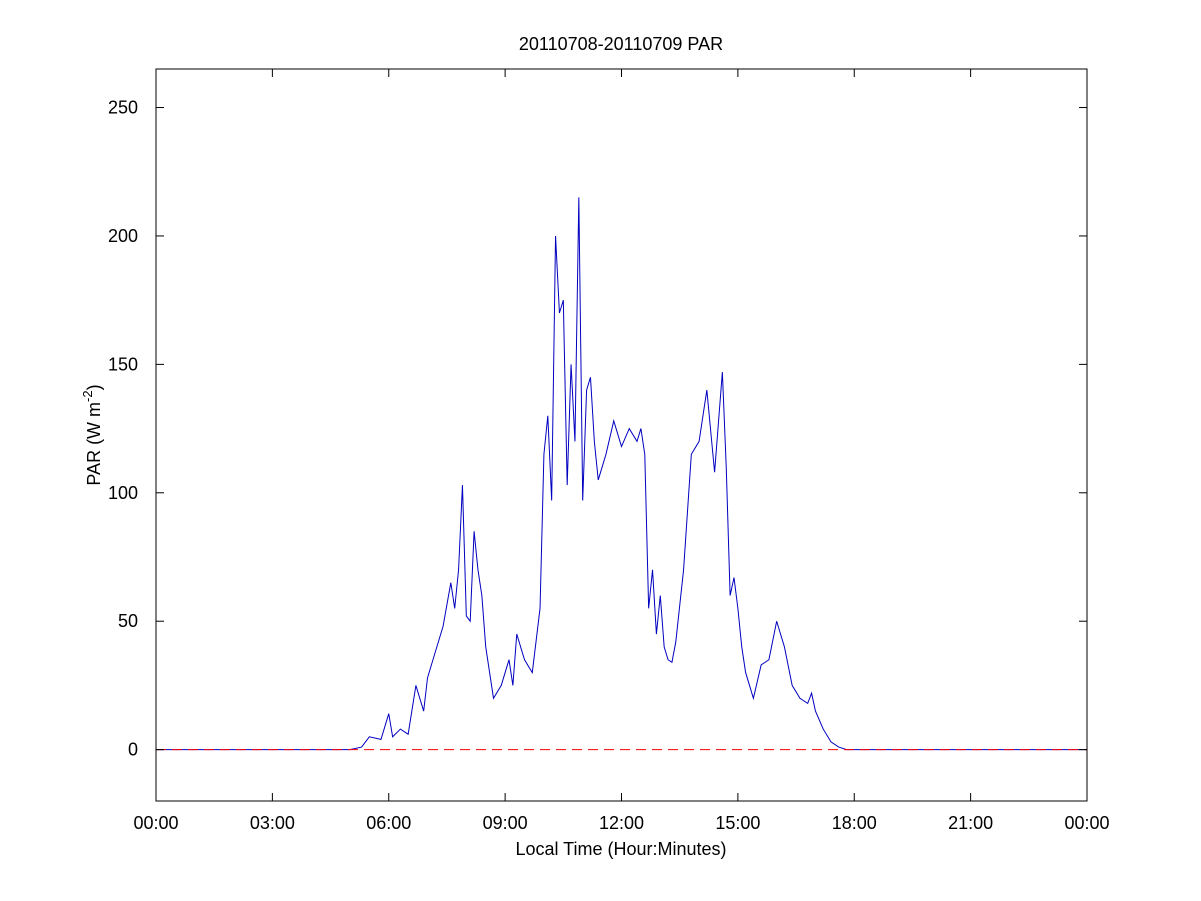 Image resolution: width=1201 pixels, height=901 pixels. Describe the element at coordinates (737, 823) in the screenshot. I see `x-tick-label: 15:00` at that location.